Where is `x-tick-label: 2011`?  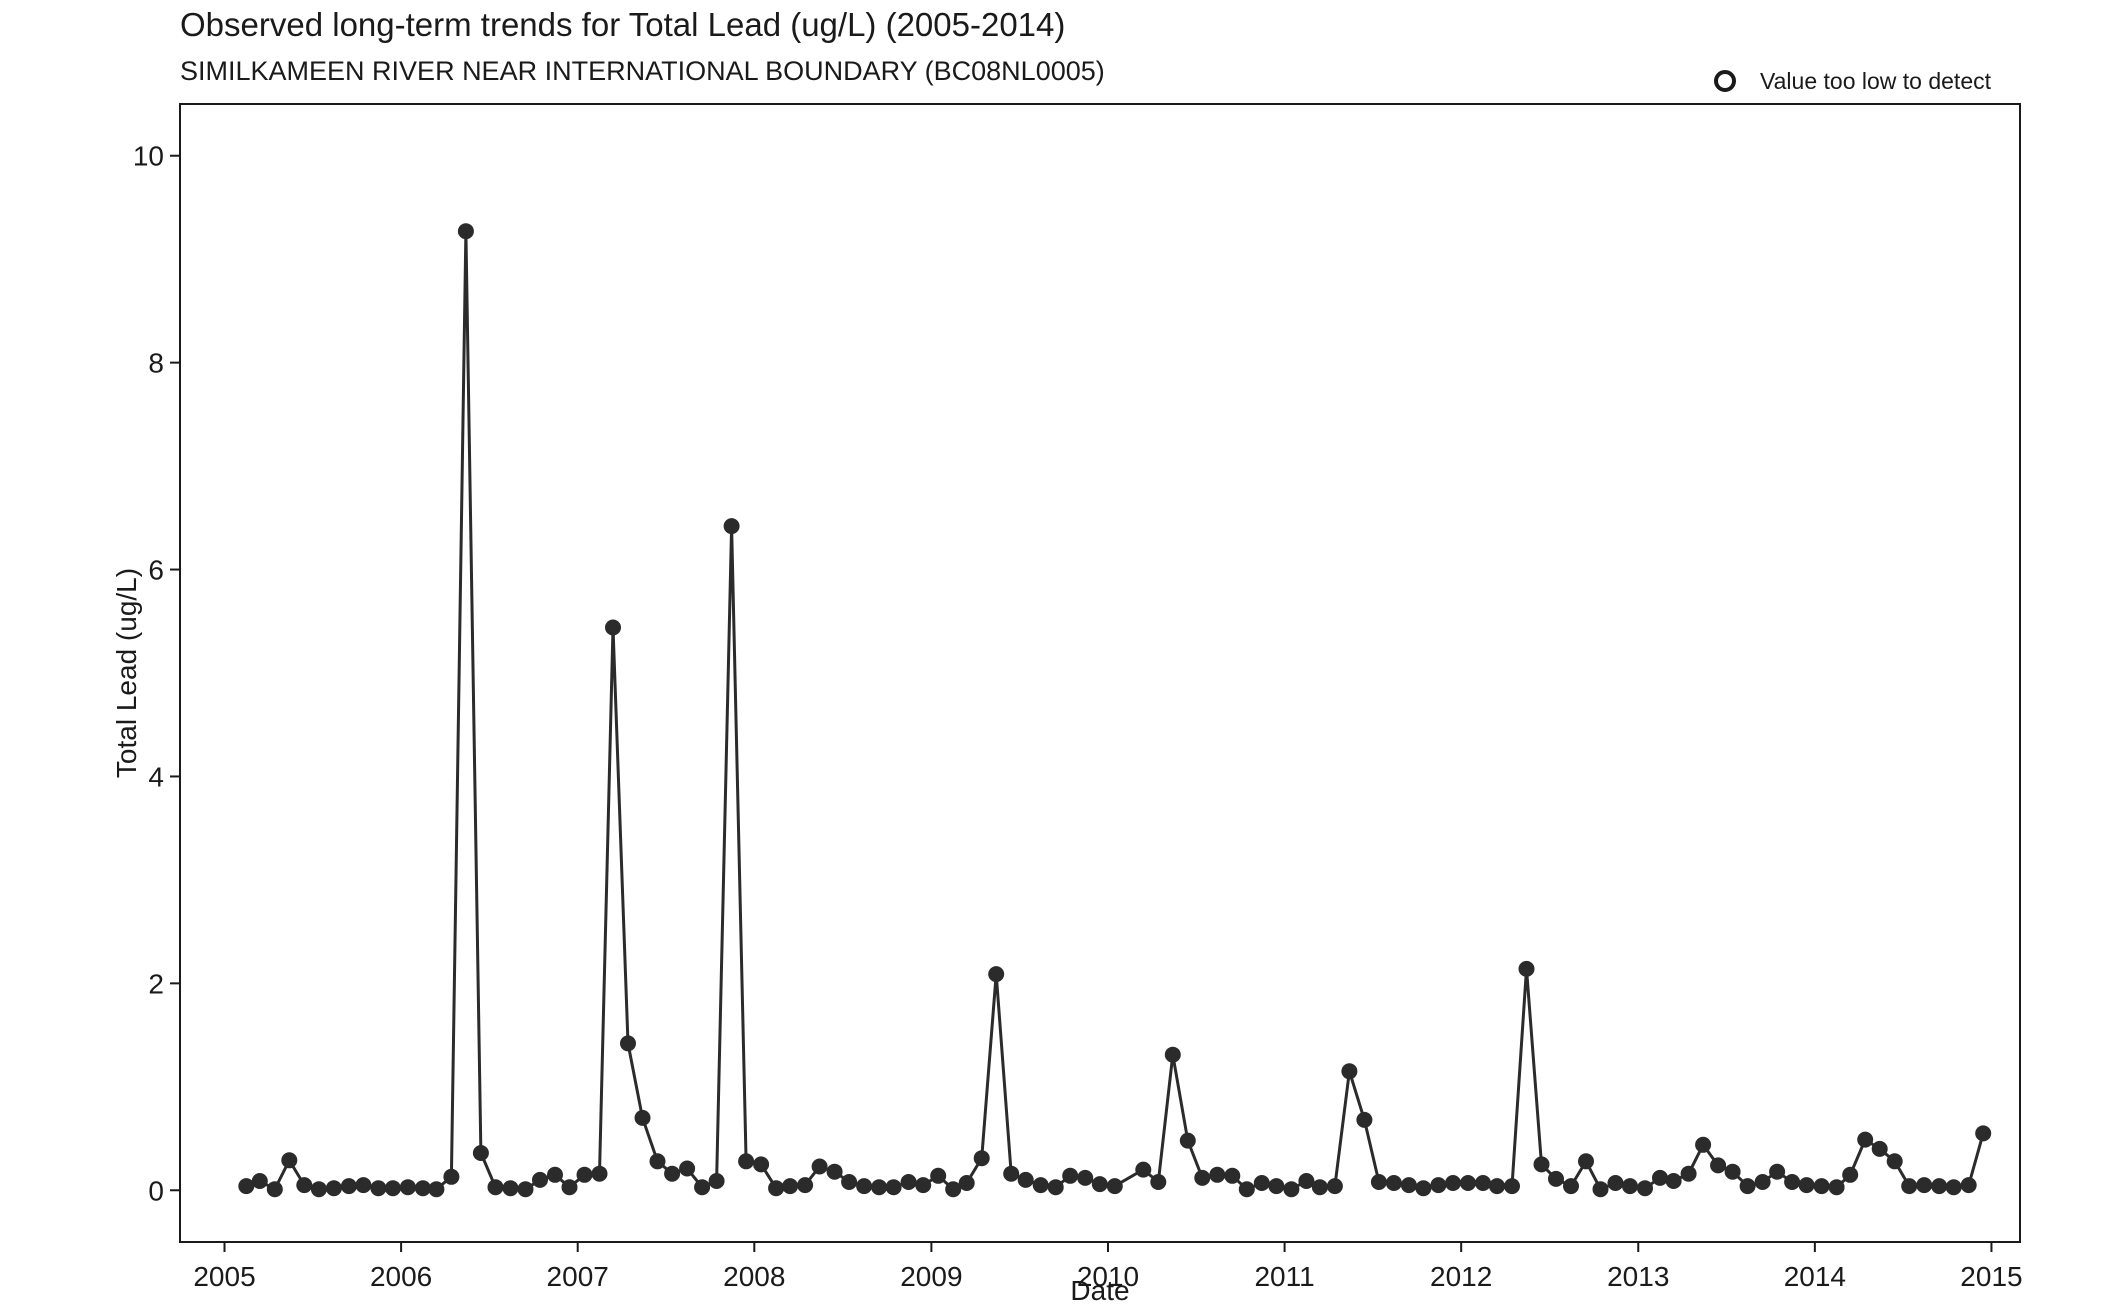
x-tick-label: 2011 is located at coordinates (1284, 1276).